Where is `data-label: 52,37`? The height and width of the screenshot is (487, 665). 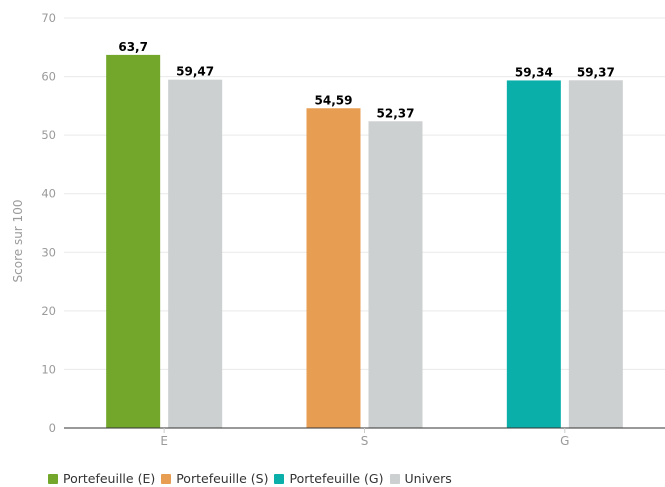
data-label: 52,37 is located at coordinates (396, 113).